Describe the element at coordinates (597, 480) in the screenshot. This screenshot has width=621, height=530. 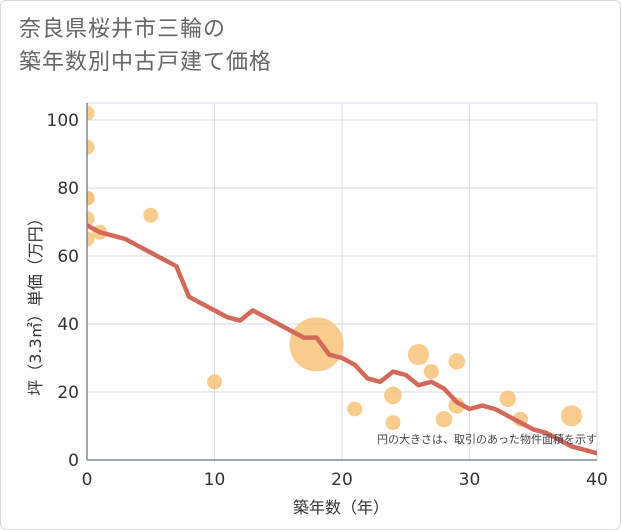
I see `x-tick-label: 40` at that location.